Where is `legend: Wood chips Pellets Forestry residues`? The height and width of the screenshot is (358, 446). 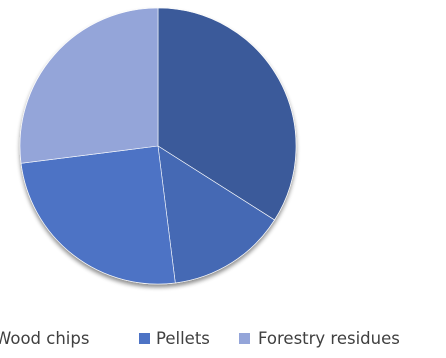
legend: Wood chips Pellets Forestry residues is located at coordinates (200, 338).